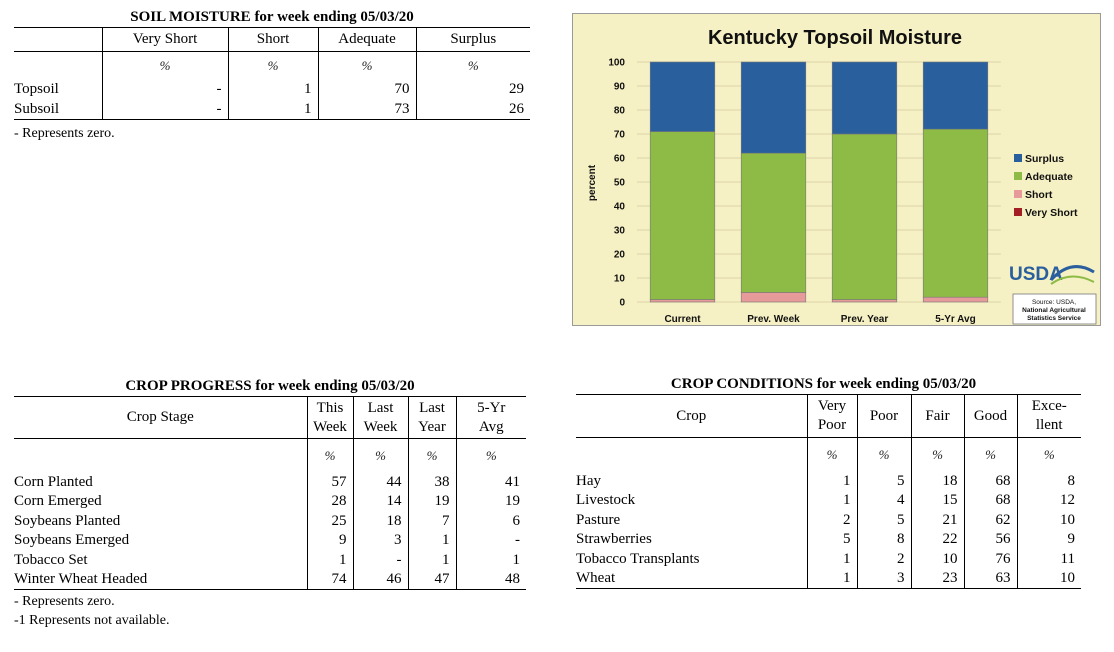  Describe the element at coordinates (270, 482) in the screenshot. I see `table-row: Corn Planted 57 44 38 41` at that location.